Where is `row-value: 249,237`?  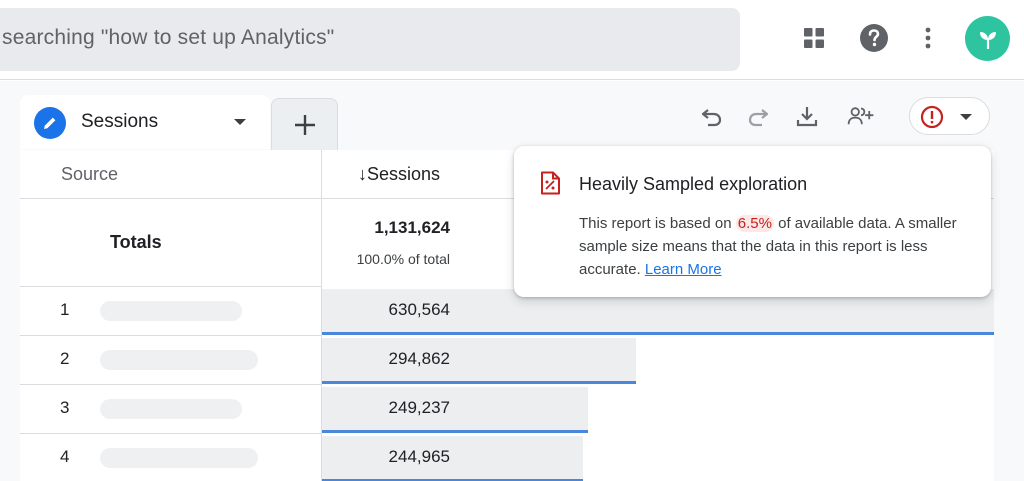
row-value: 249,237 is located at coordinates (419, 407).